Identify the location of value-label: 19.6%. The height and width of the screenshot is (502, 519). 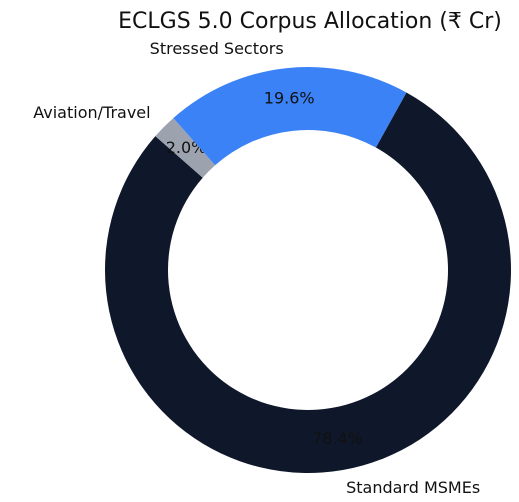
(289, 98).